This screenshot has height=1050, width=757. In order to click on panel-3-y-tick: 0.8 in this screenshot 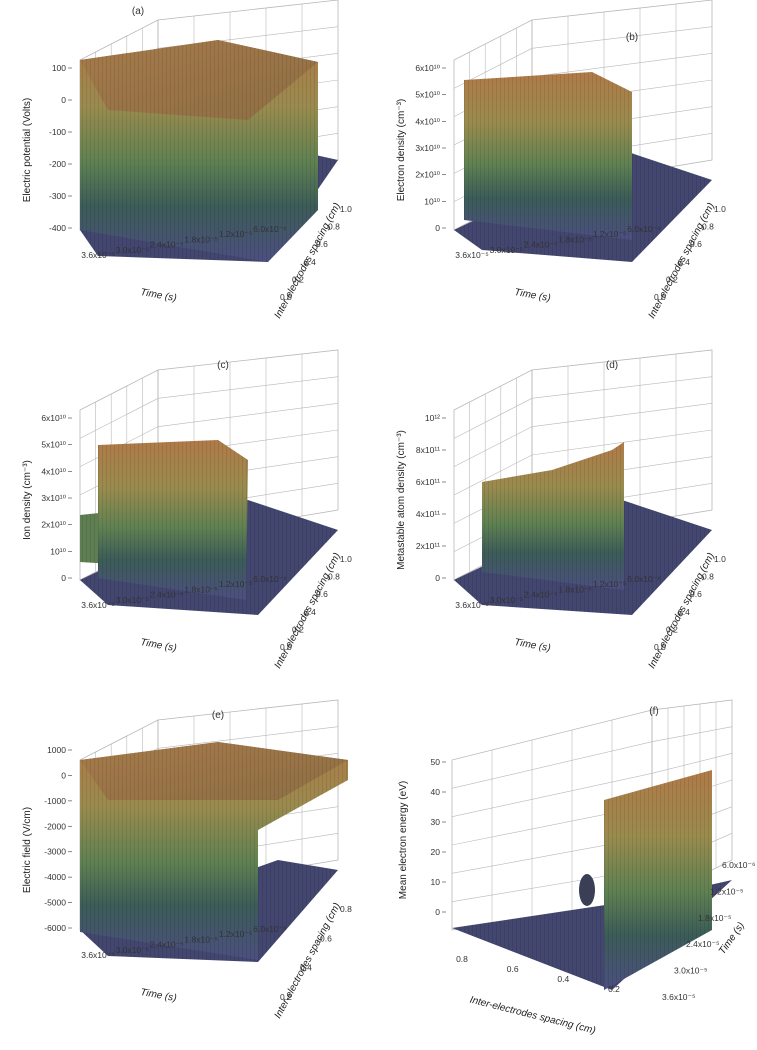, I will do `click(708, 577)`.